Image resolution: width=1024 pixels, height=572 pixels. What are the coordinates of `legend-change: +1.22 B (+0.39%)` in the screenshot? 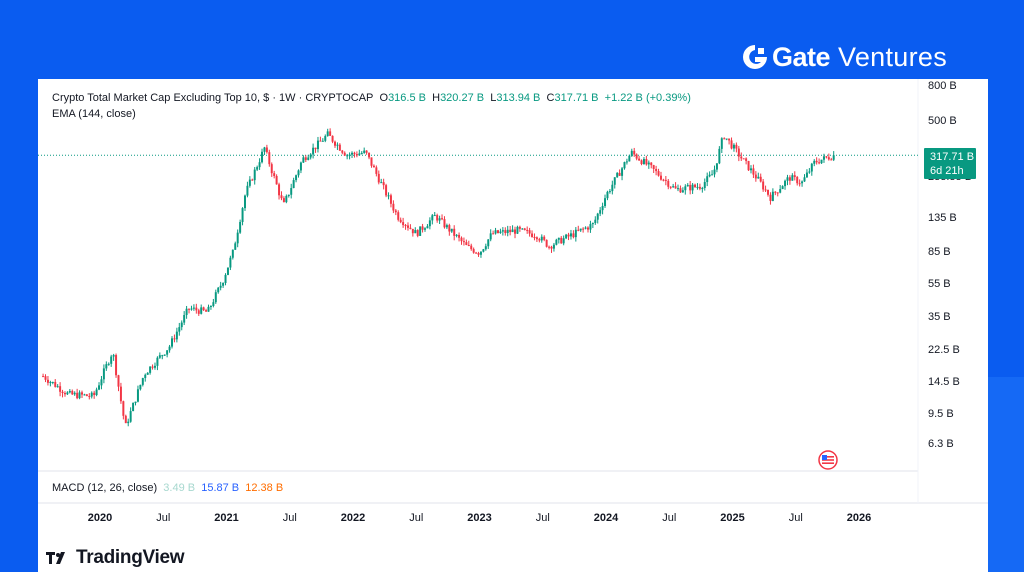 It's located at (647, 98).